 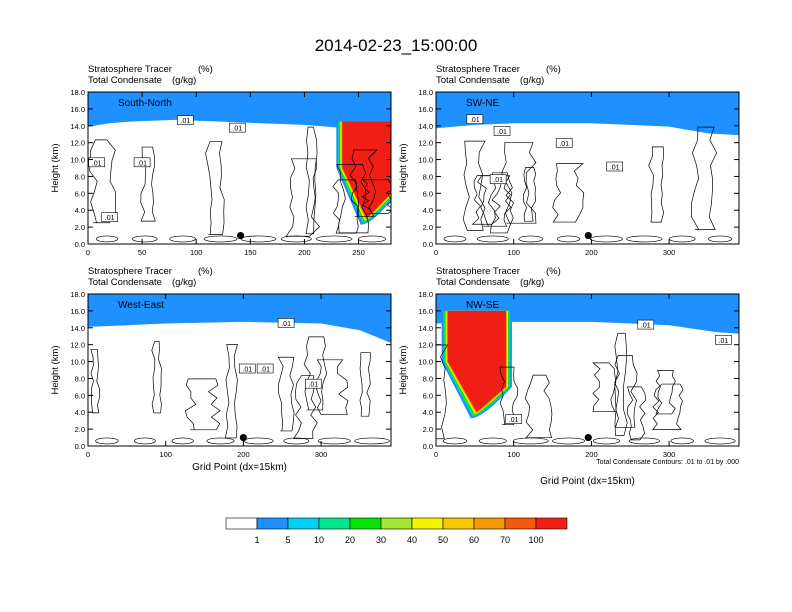 I want to click on x-tick-label: 150, so click(x=250, y=252).